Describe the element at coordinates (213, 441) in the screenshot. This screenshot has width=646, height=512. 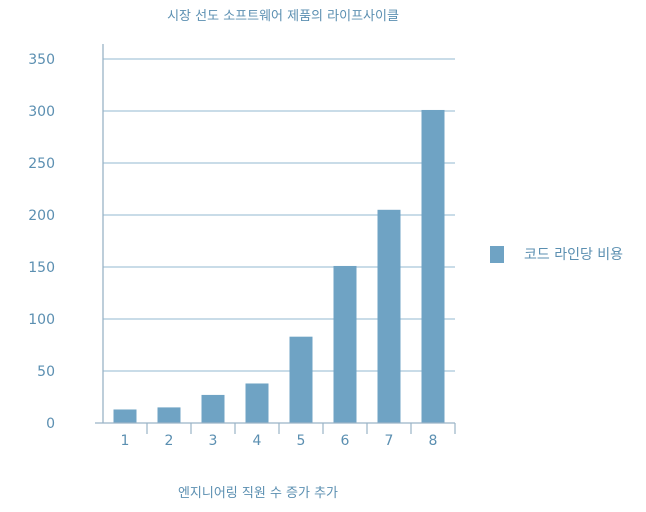
I see `x-tick-label: 3` at that location.